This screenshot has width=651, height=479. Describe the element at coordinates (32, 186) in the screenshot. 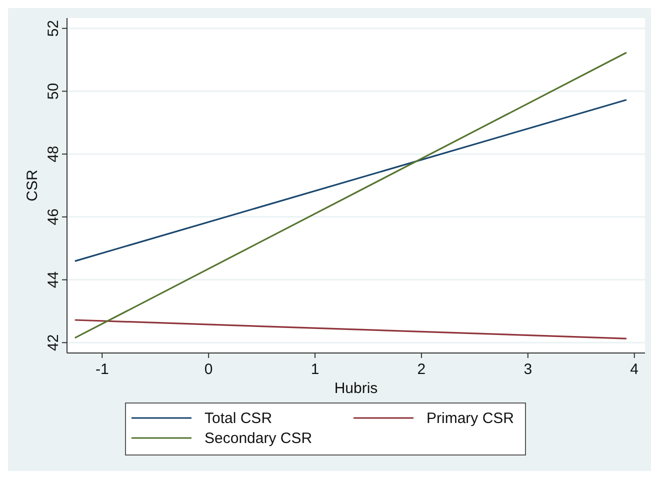

I see `y-axis-title: CSR` at that location.